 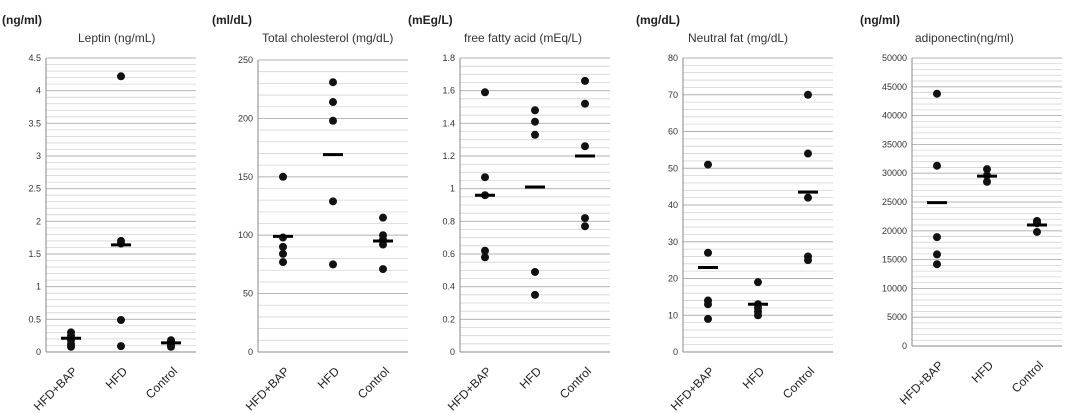 I want to click on y-tick-label: 1.5, so click(x=34, y=254).